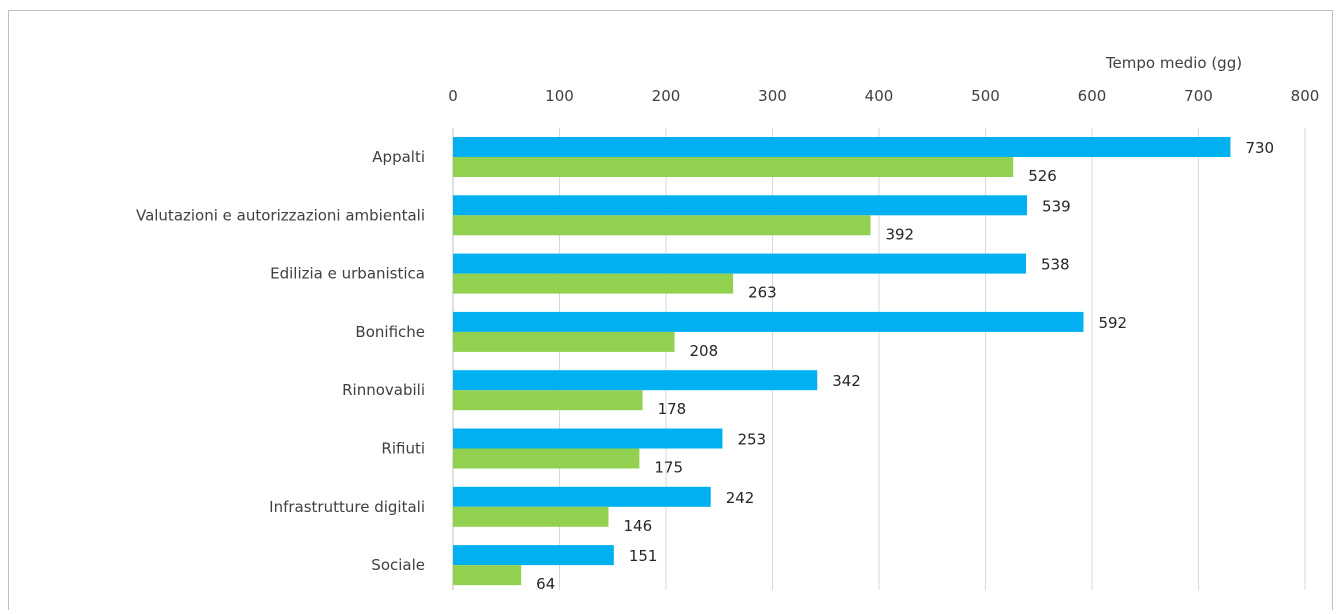  Describe the element at coordinates (347, 507) in the screenshot. I see `category-label: Infrastrutture digitali` at that location.